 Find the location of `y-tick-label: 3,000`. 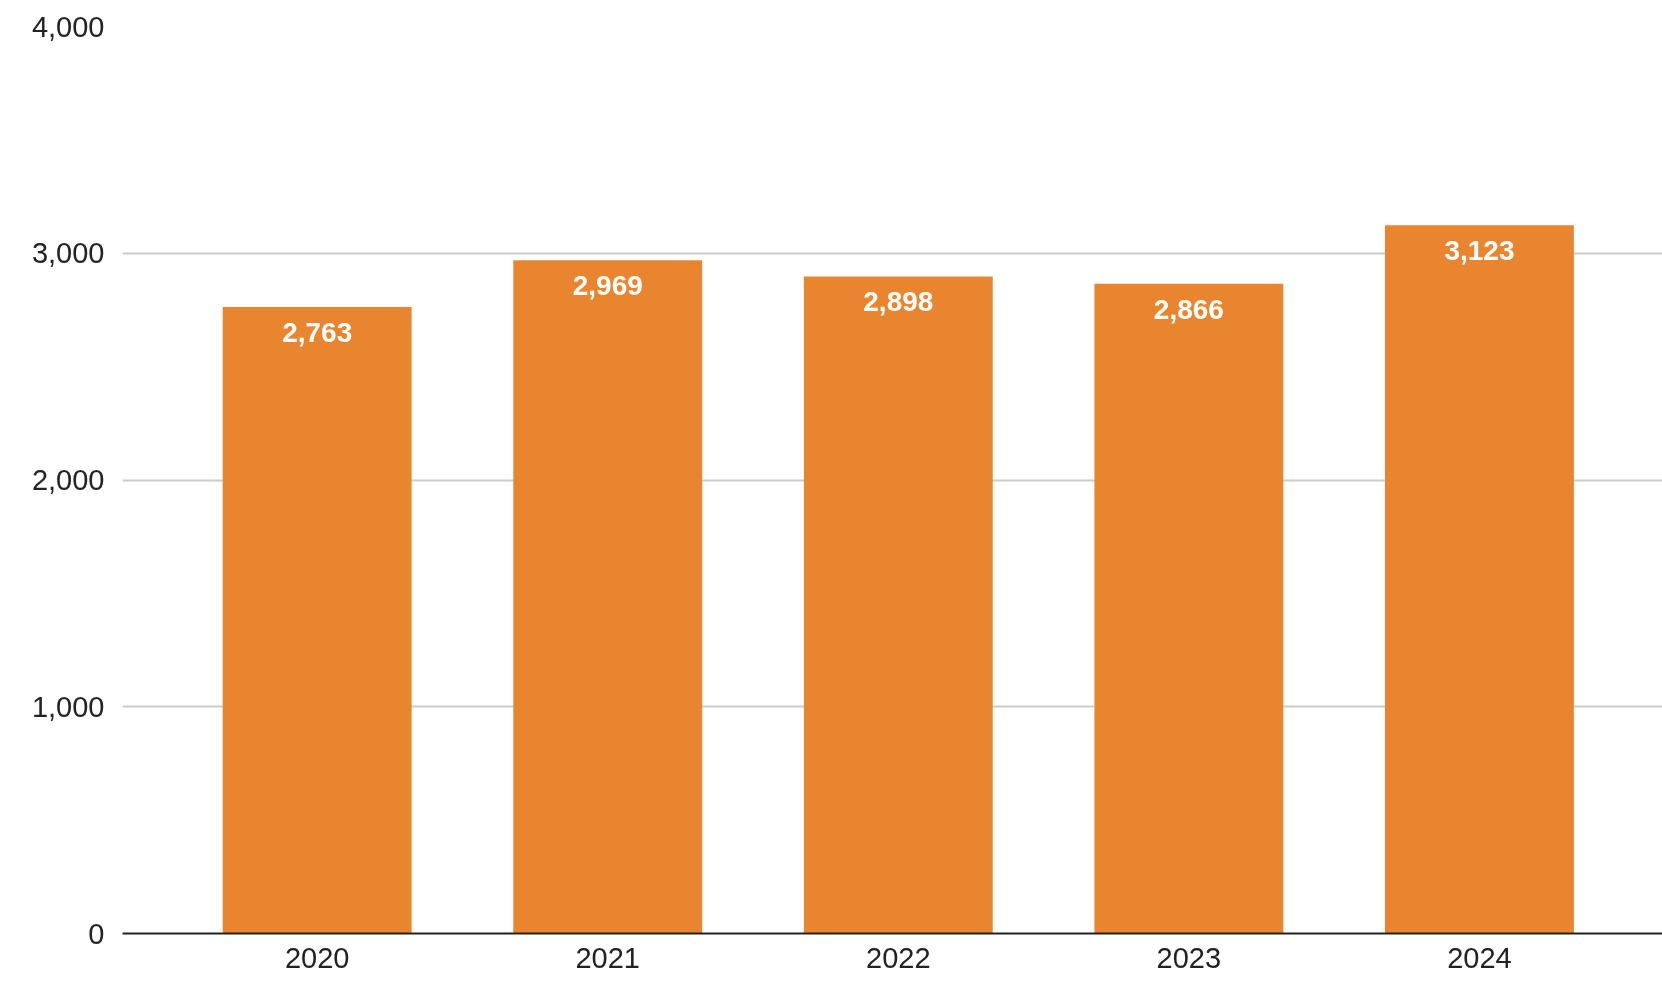

y-tick-label: 3,000 is located at coordinates (68, 253).